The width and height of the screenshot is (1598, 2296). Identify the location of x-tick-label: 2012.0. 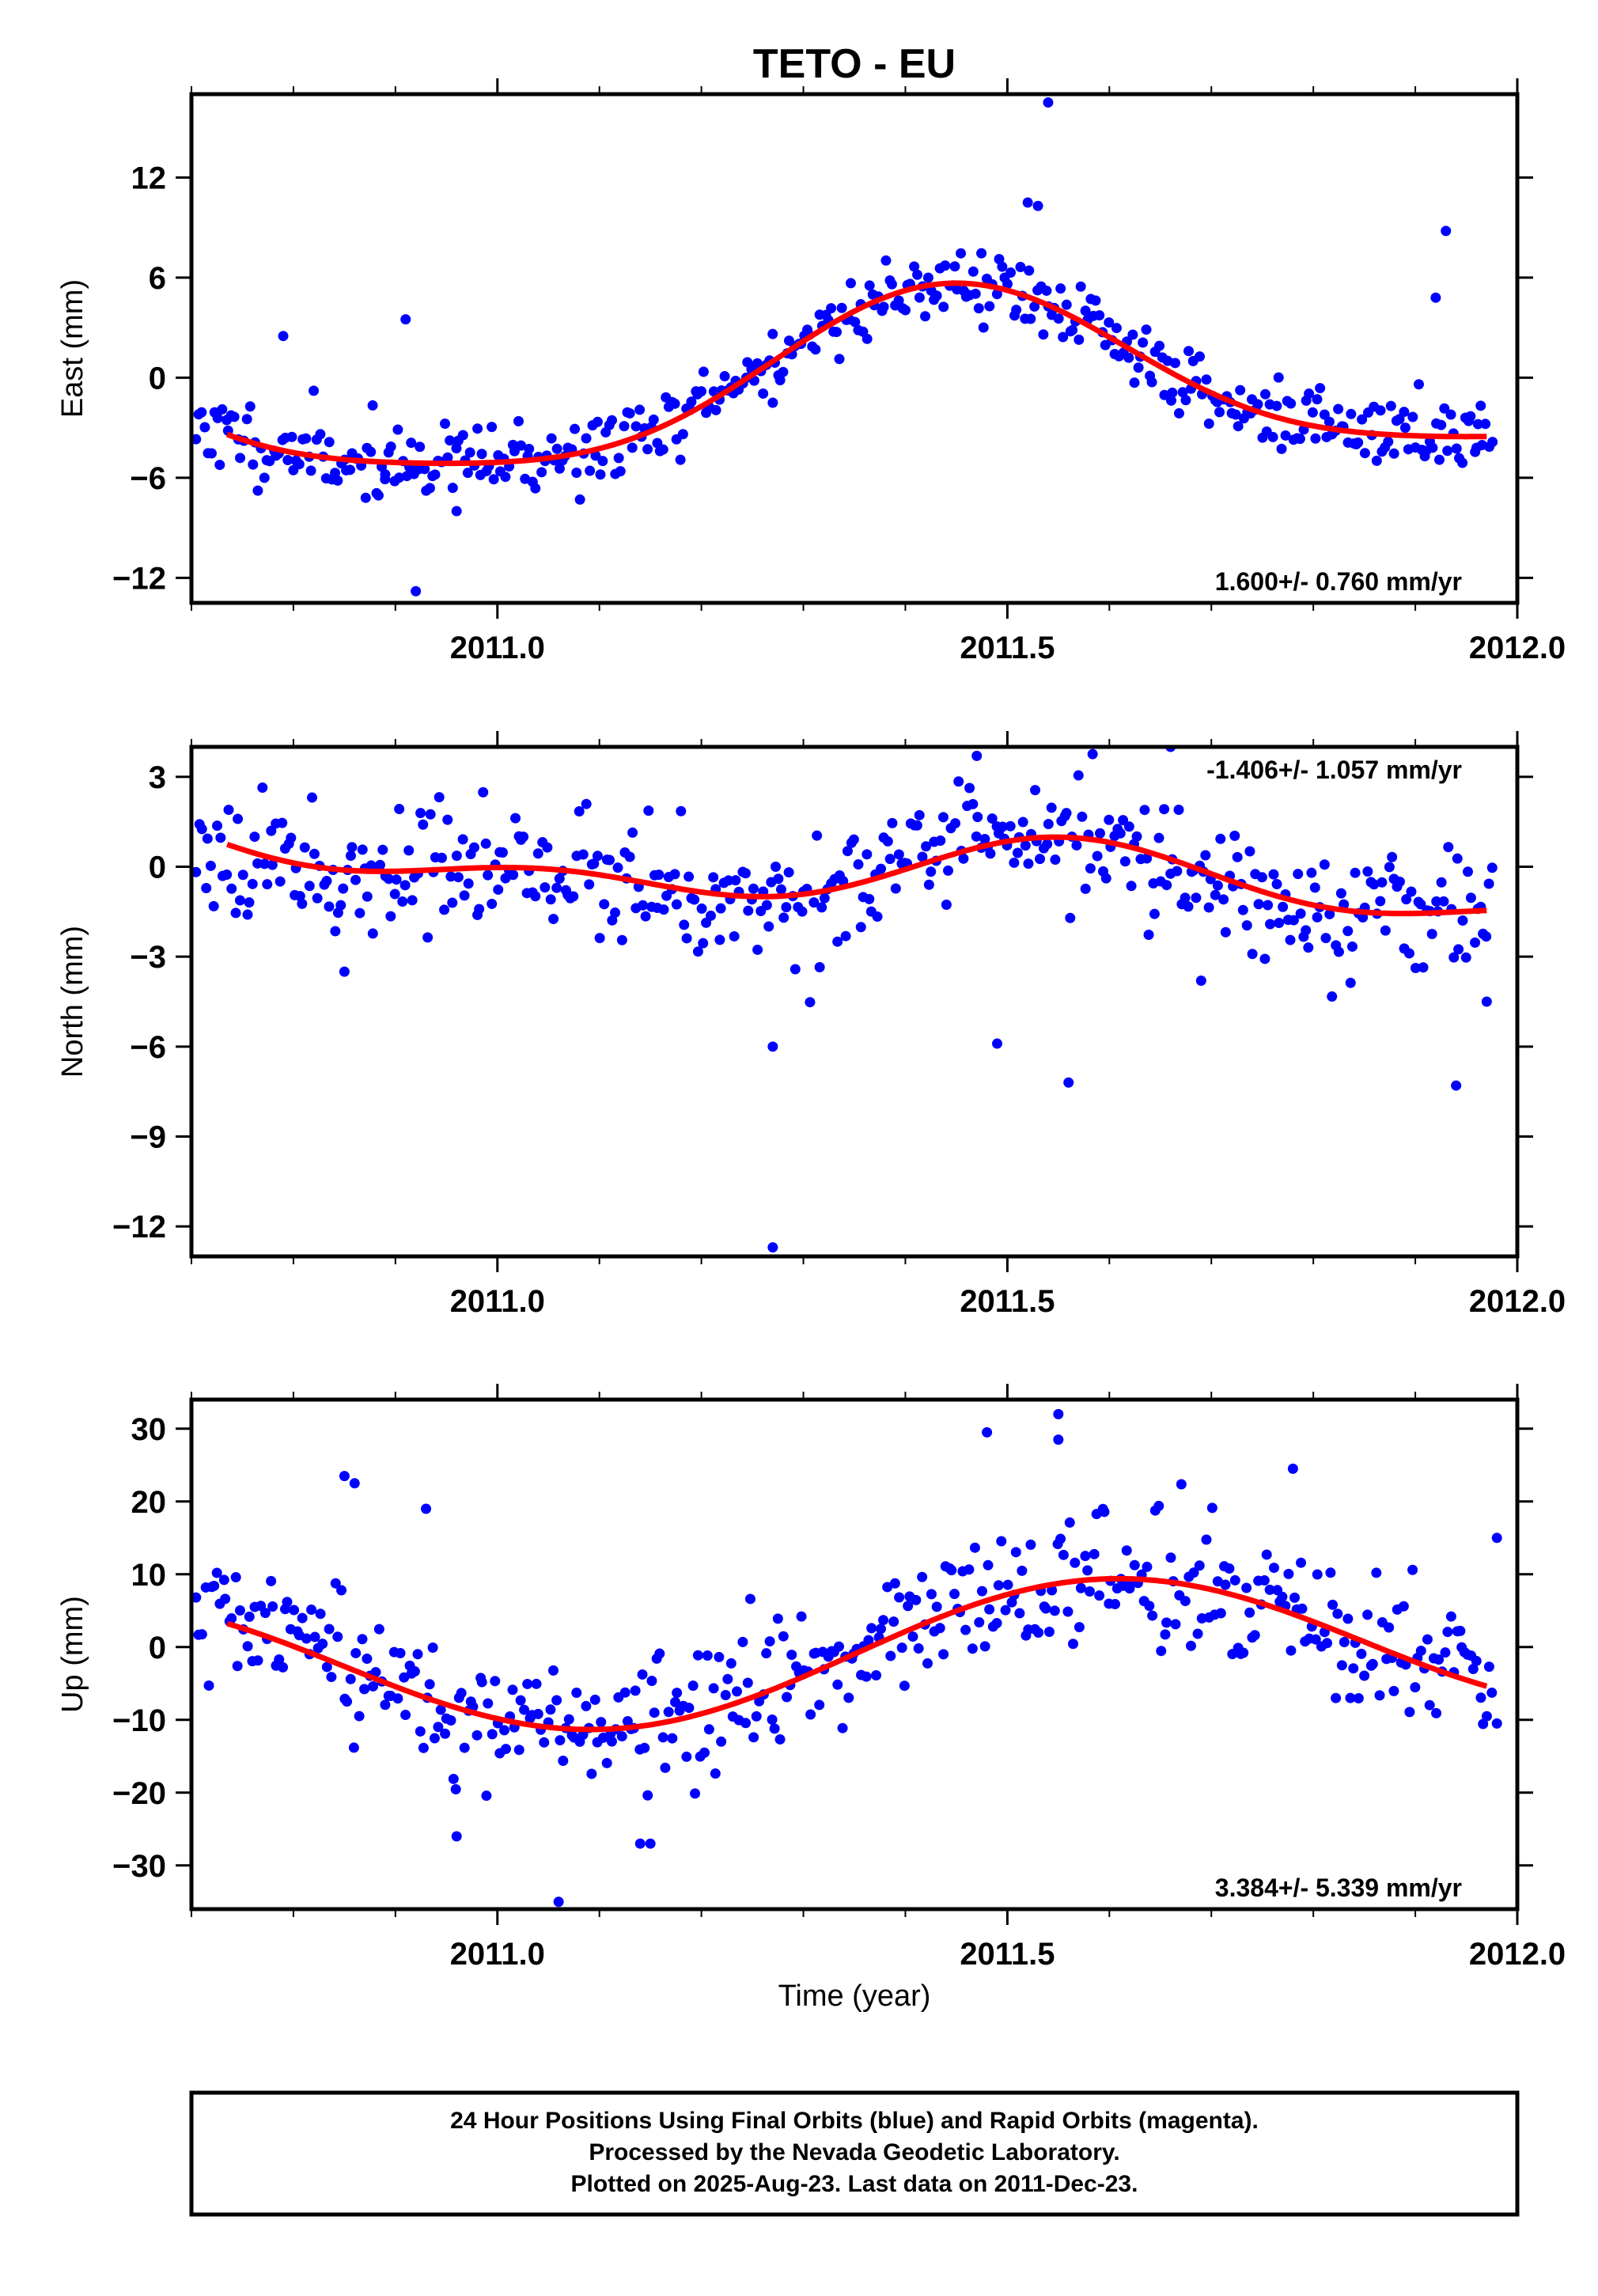
(1517, 1301).